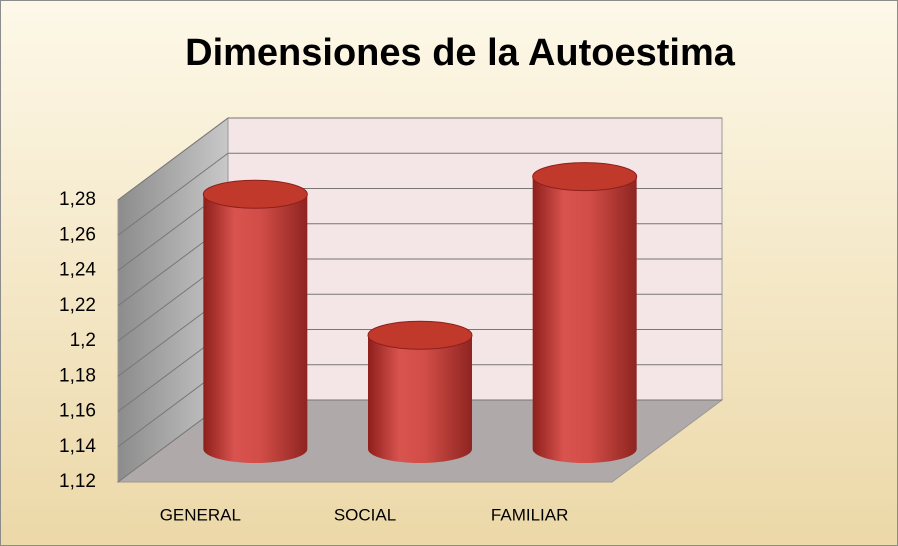 The width and height of the screenshot is (898, 546). I want to click on y-tick-label: 1,26, so click(77, 234).